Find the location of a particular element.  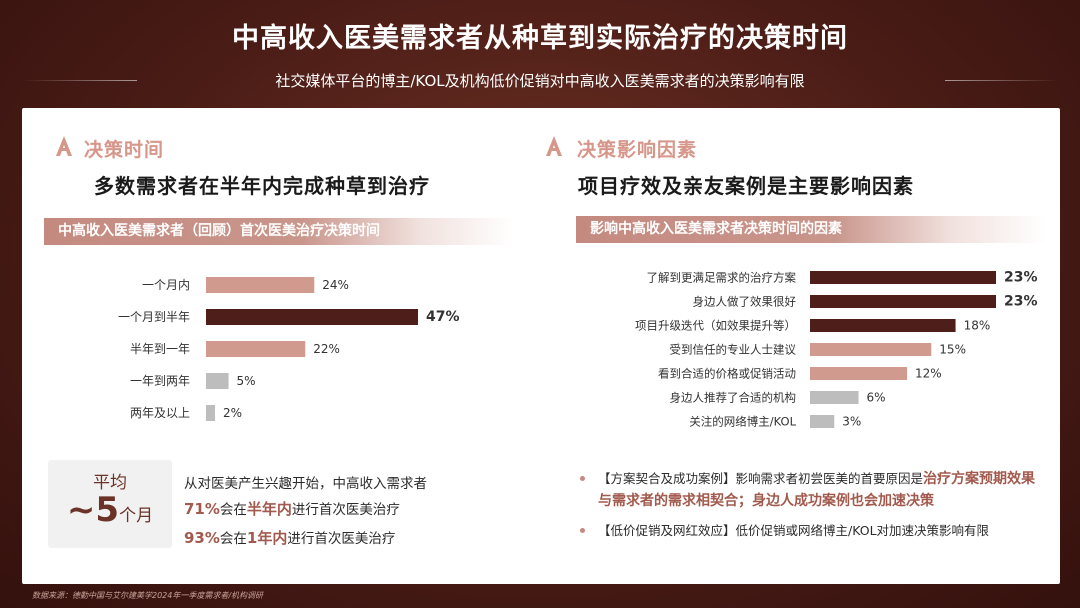

category-label: 关注的网络博主/KOL is located at coordinates (742, 422).